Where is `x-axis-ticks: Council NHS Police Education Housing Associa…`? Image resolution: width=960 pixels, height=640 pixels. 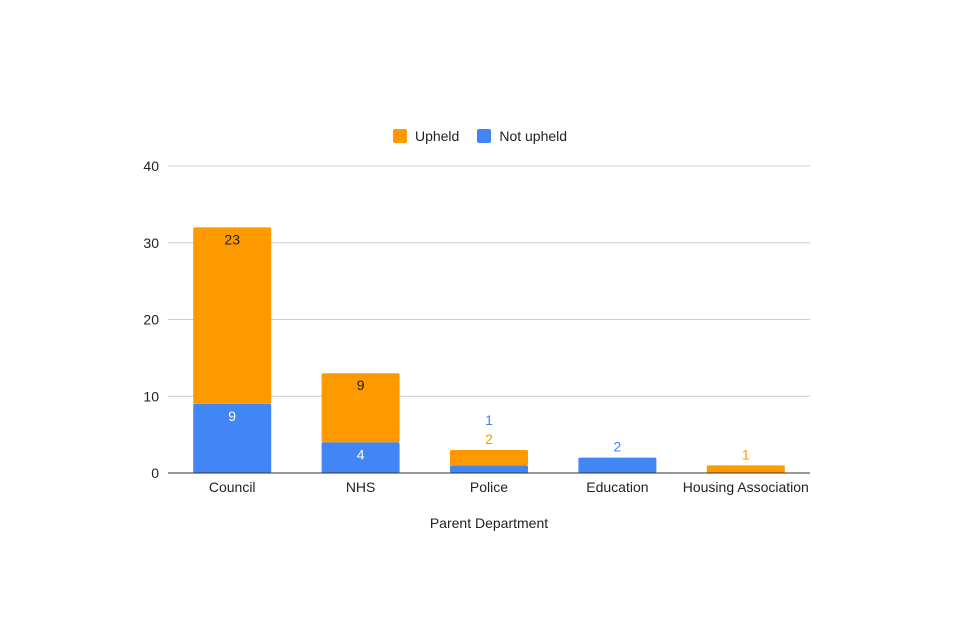
x-axis-ticks: Council NHS Police Education Housing Associa… is located at coordinates (509, 487).